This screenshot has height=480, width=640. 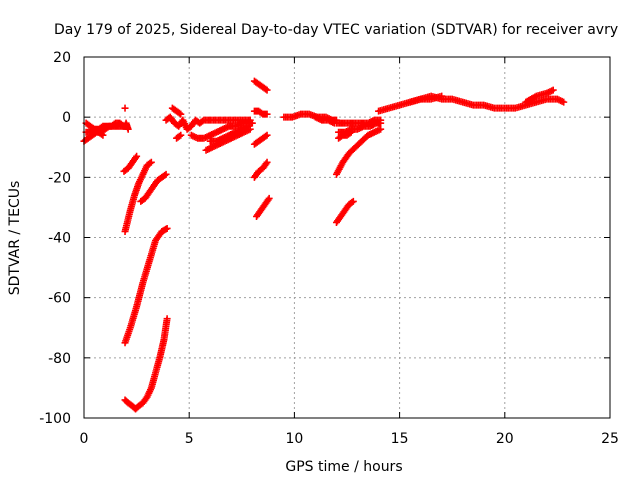 I want to click on y-axis-title: SDTVAR / TECUs, so click(x=15, y=238).